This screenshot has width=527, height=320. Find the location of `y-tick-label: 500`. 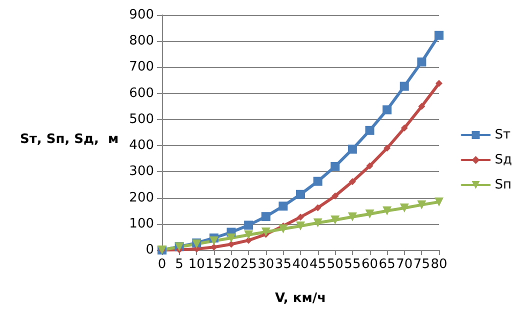

y-tick-label: 500 is located at coordinates (141, 119).